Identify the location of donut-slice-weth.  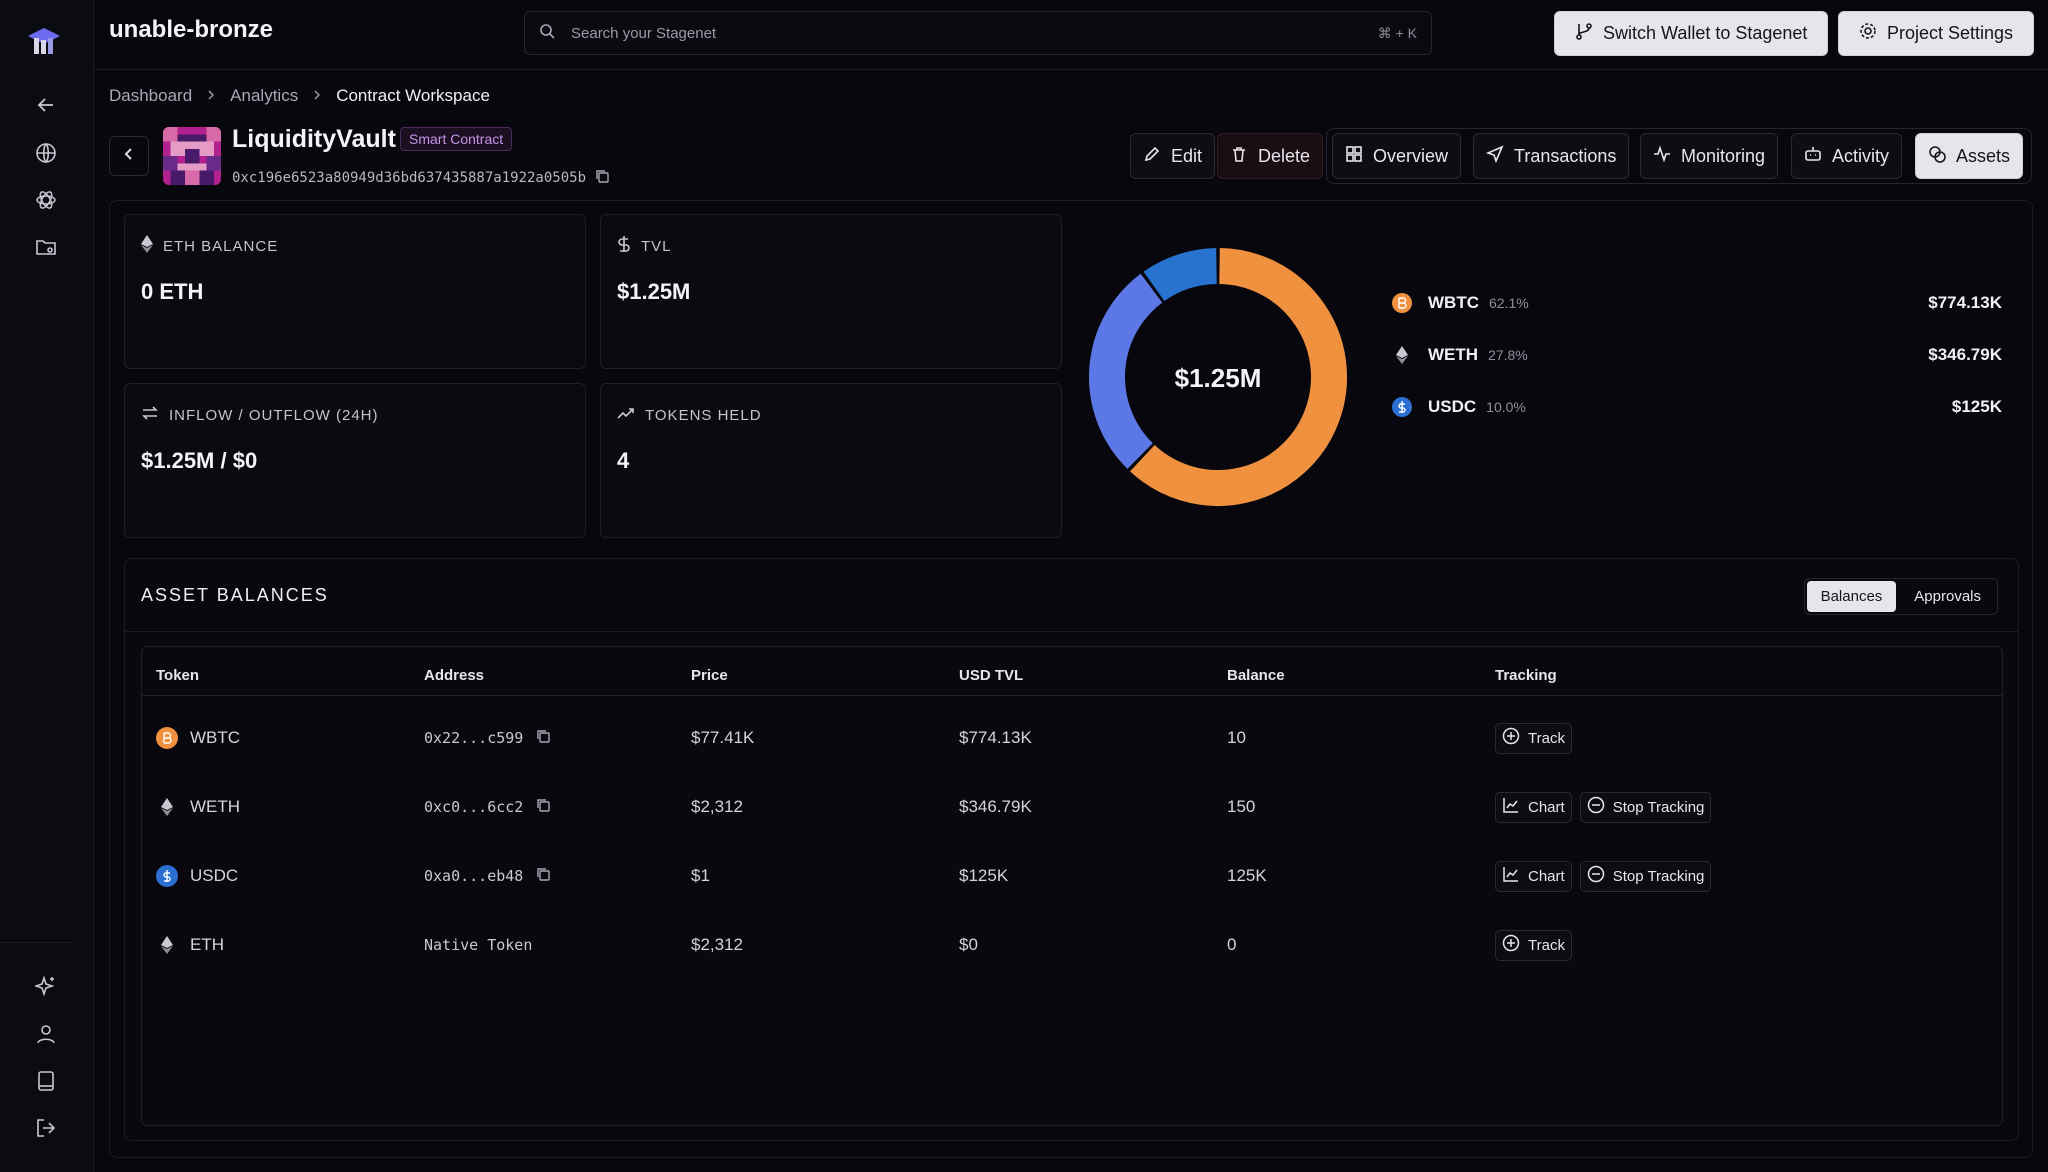
(1126, 371).